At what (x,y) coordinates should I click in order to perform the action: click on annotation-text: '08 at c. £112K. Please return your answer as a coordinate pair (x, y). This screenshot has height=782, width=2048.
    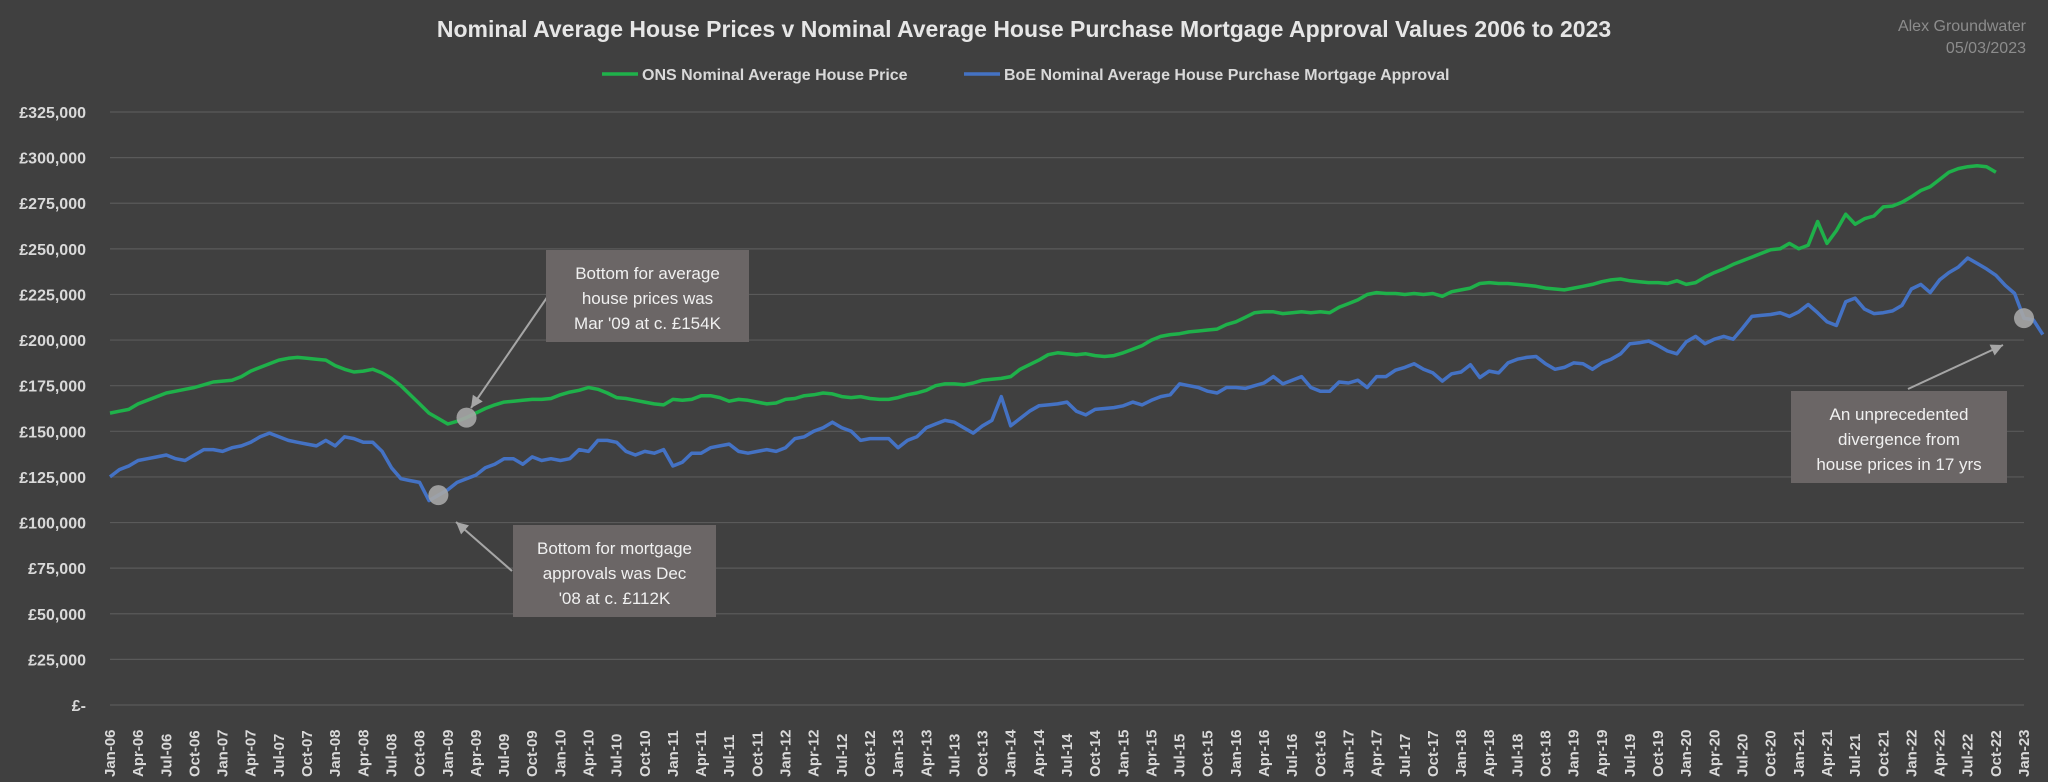
    Looking at the image, I should click on (615, 598).